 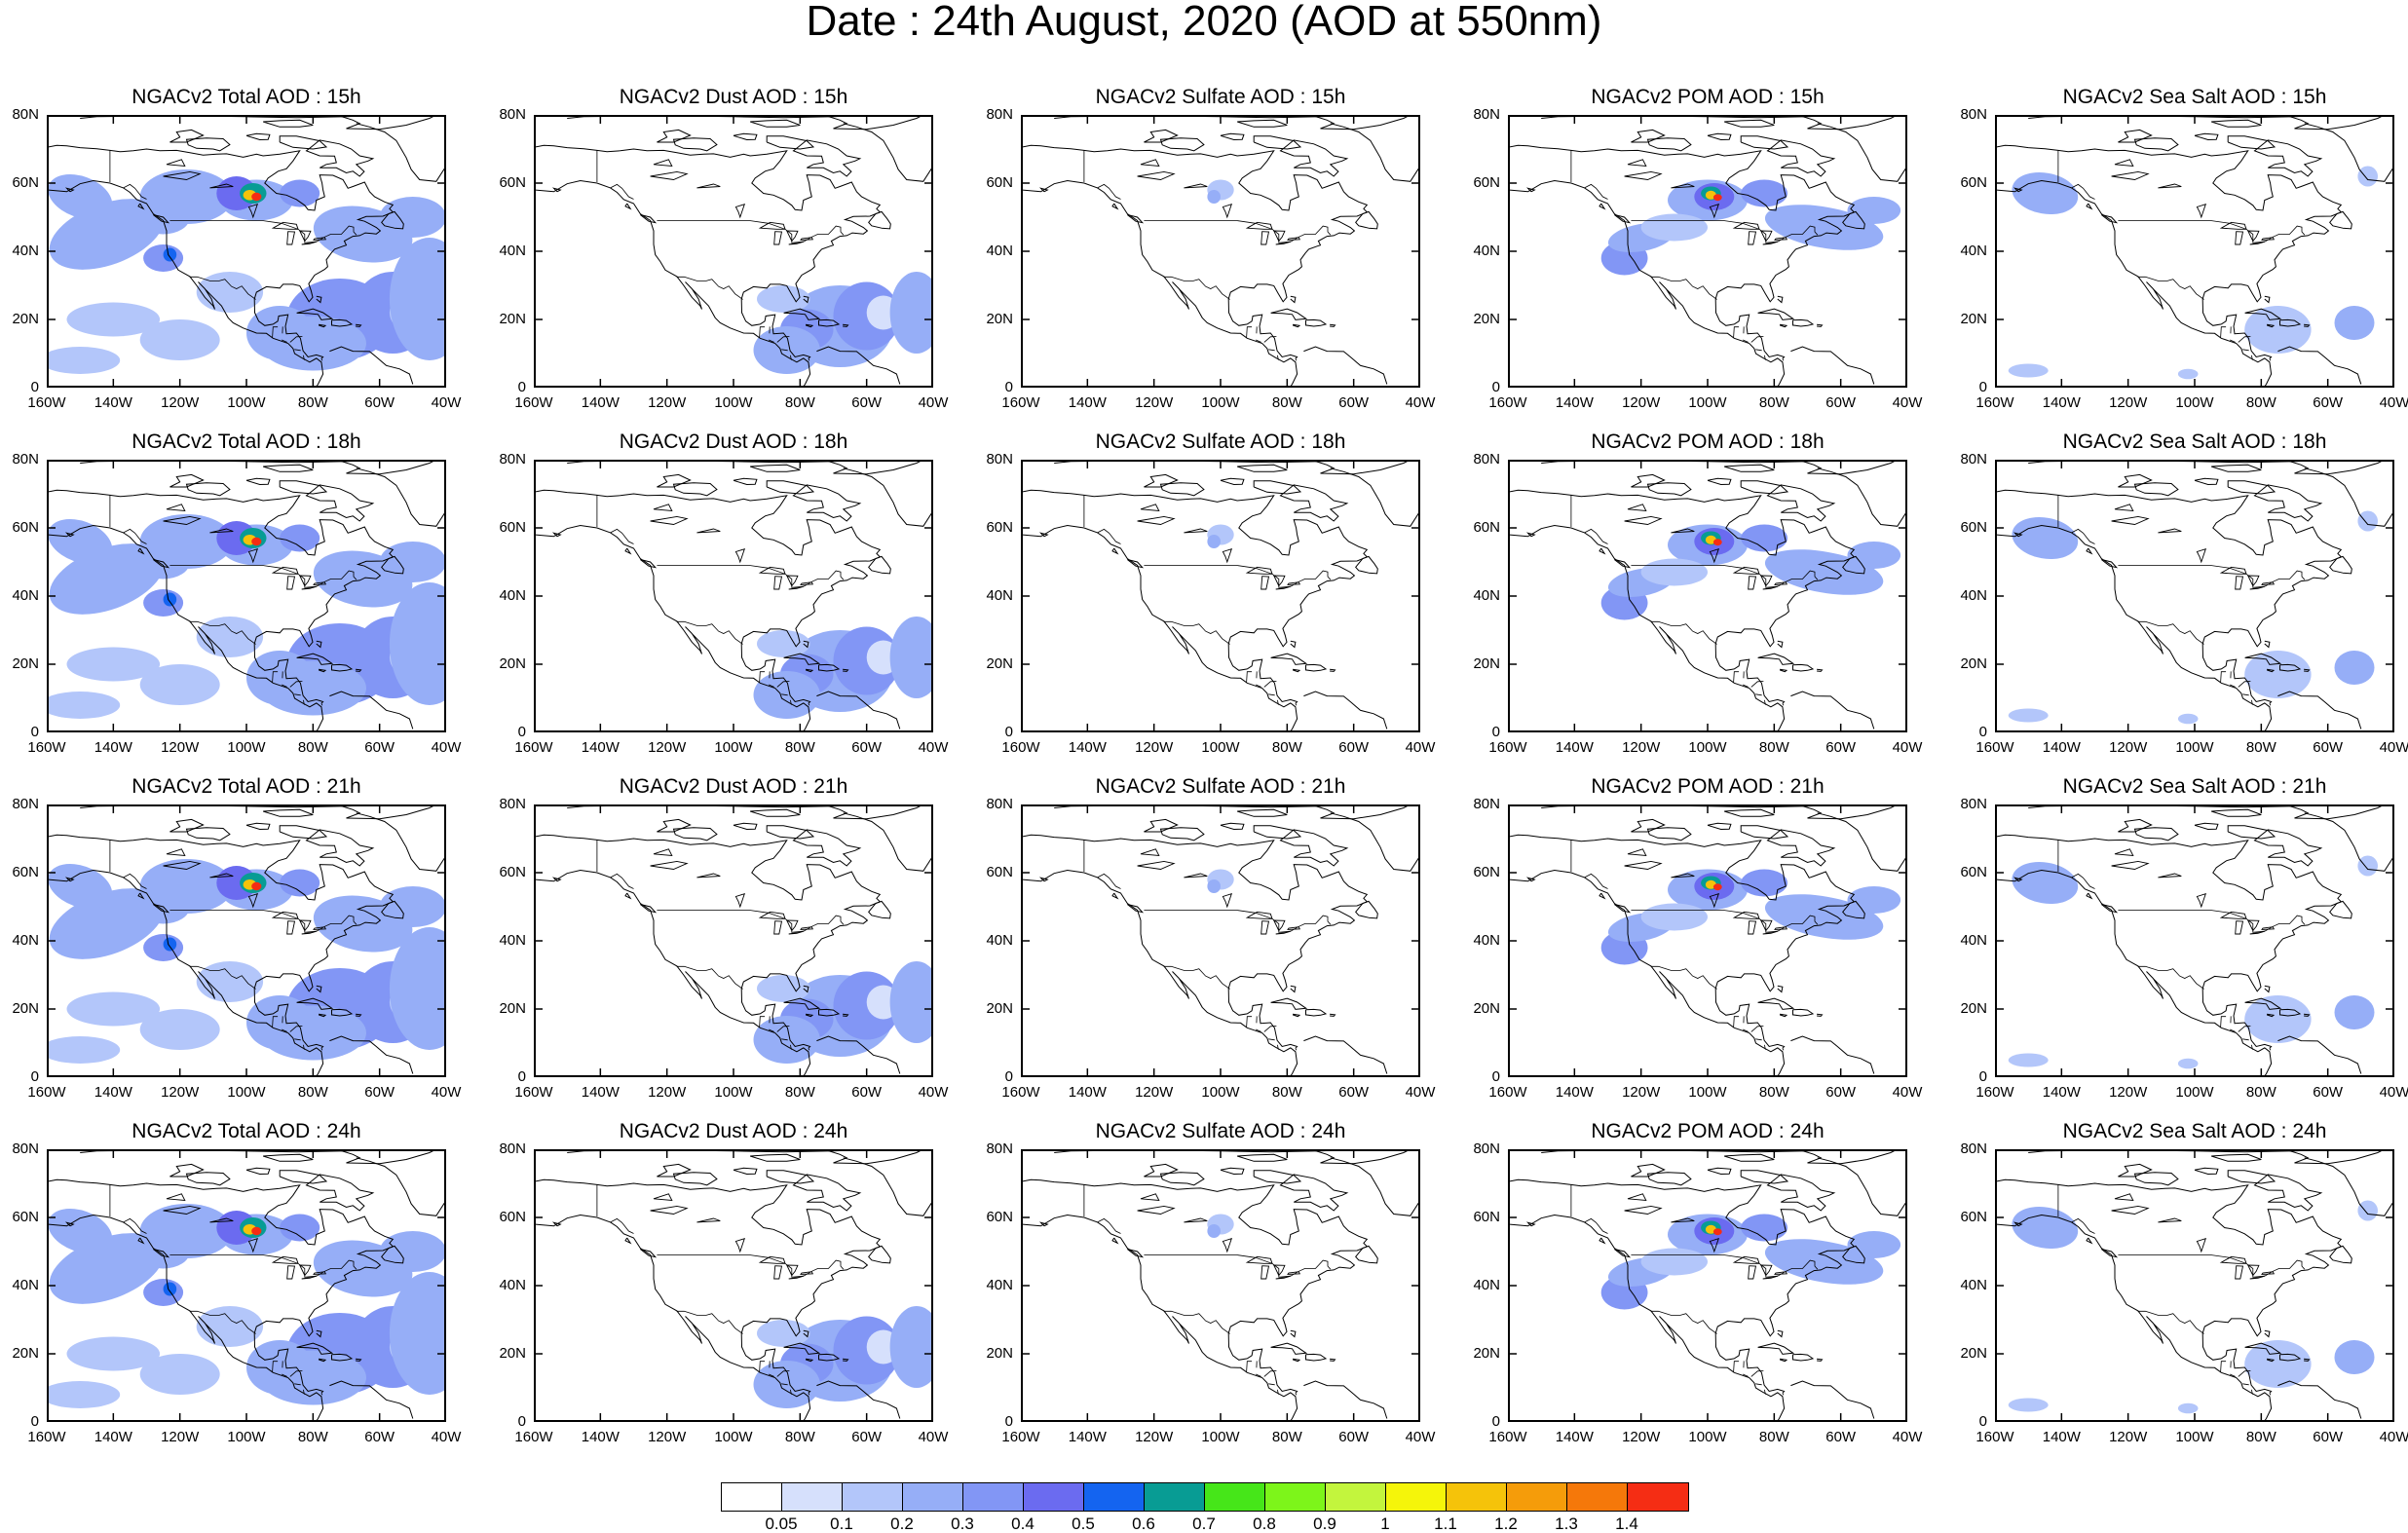 I want to click on panel-title: NGACv2 Sea Salt AOD : 15h, so click(x=2194, y=98).